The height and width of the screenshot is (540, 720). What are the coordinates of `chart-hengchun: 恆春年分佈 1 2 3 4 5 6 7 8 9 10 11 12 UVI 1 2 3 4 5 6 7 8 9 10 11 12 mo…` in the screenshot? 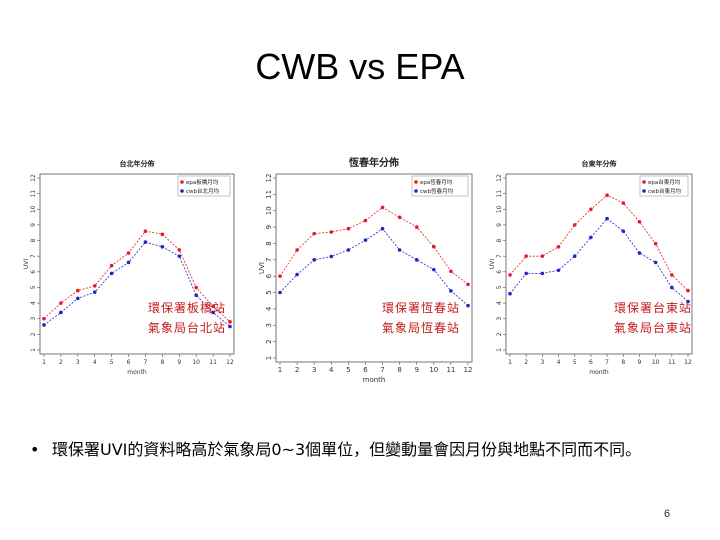 It's located at (369, 265).